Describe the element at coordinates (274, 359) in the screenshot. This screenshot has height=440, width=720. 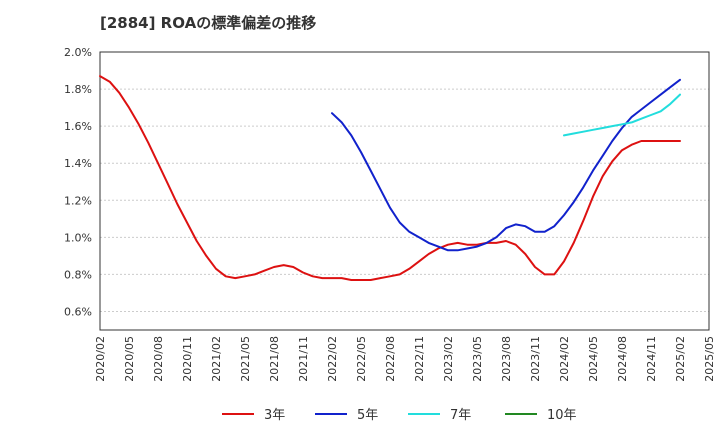
I see `x-tick-label: 2021/08` at that location.